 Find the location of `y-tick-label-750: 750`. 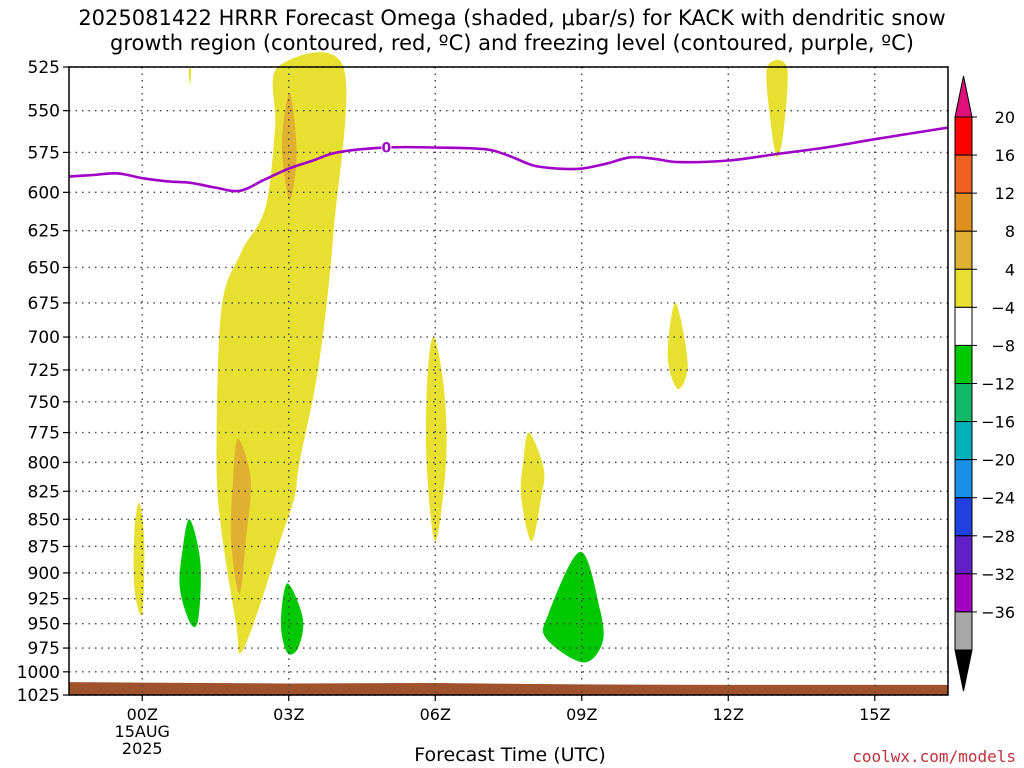

y-tick-label-750: 750 is located at coordinates (44, 403).